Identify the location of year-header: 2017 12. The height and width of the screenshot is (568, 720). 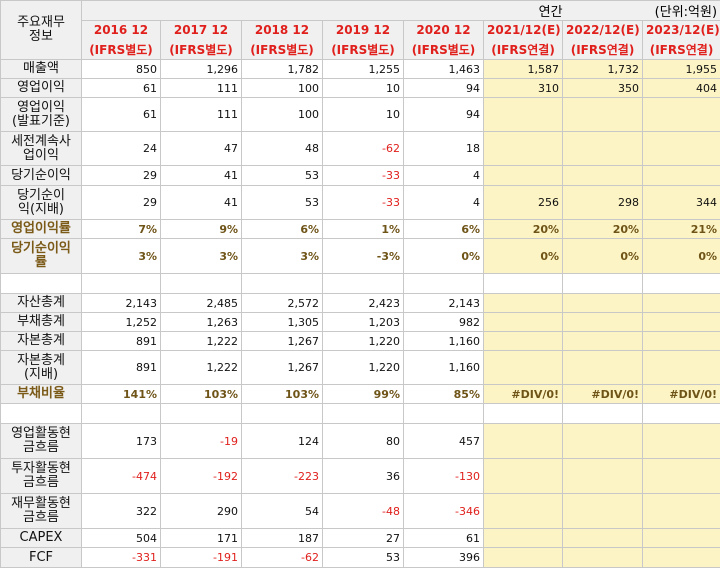
(201, 30).